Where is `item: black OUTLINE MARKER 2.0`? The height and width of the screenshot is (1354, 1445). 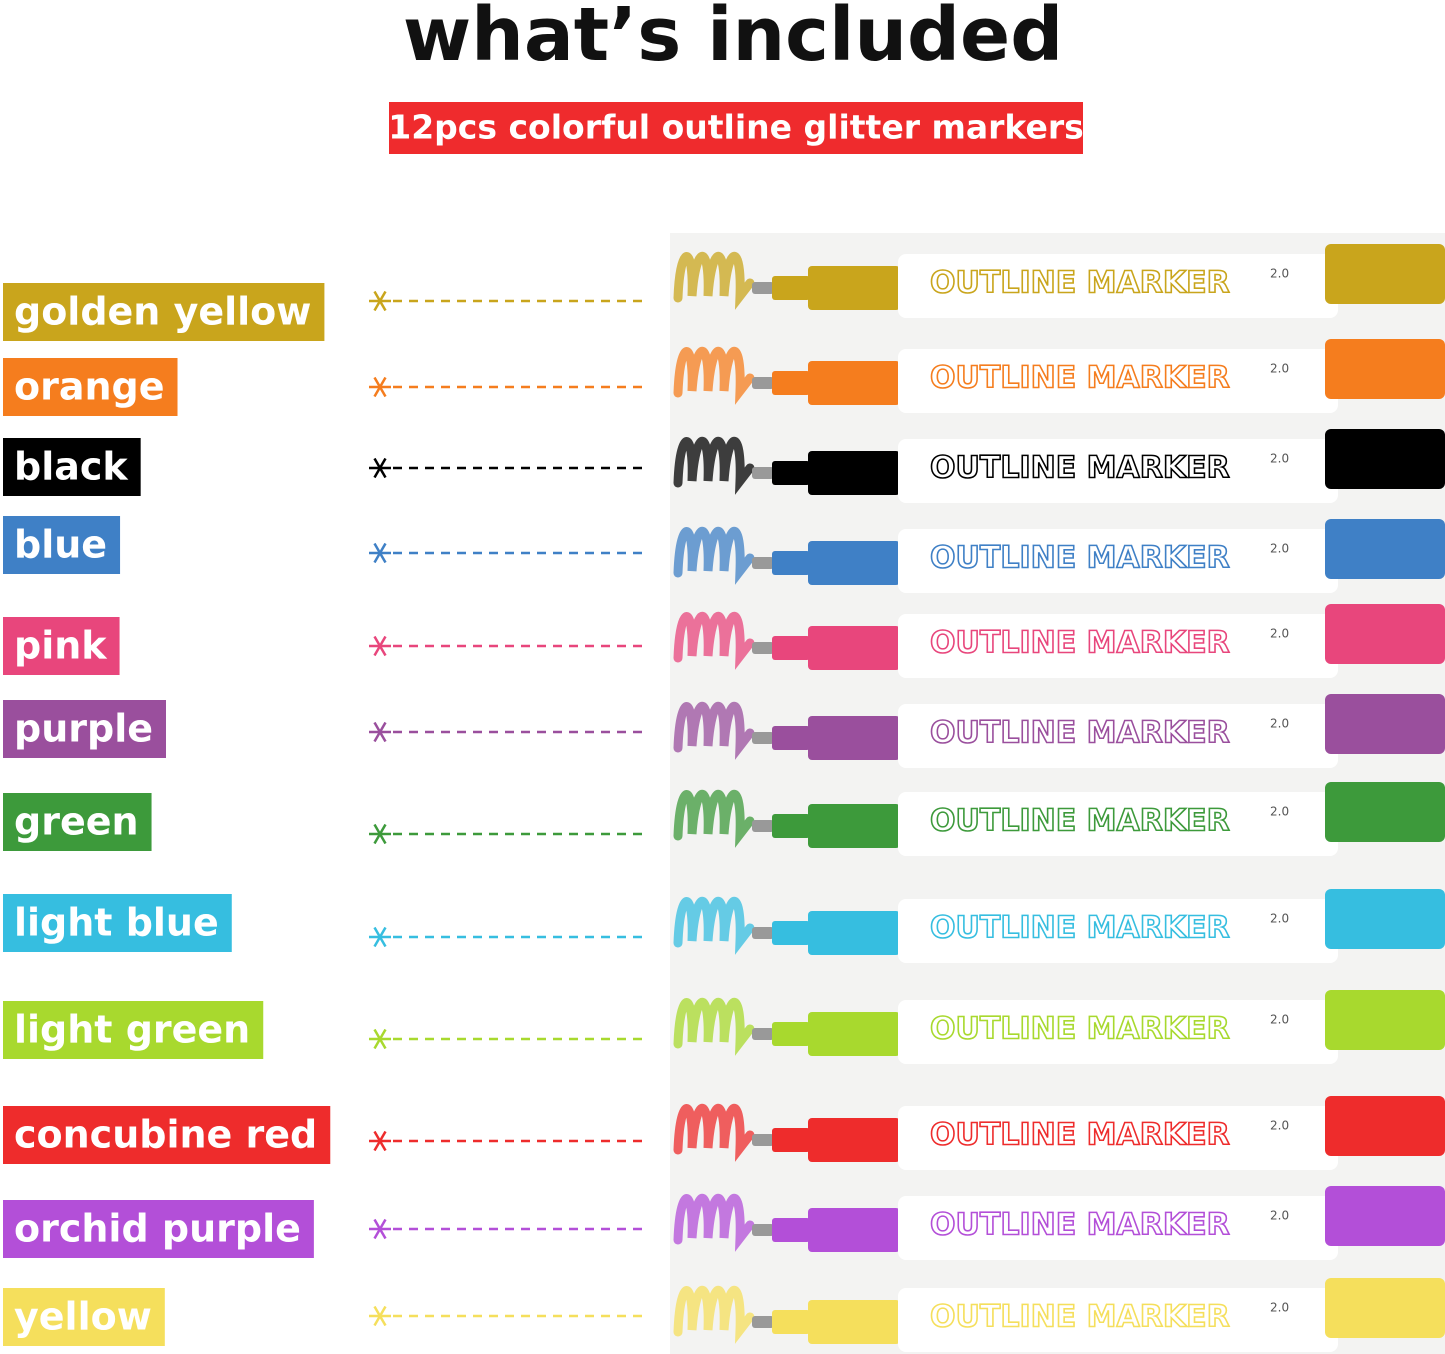 item: black OUTLINE MARKER 2.0 is located at coordinates (724, 466).